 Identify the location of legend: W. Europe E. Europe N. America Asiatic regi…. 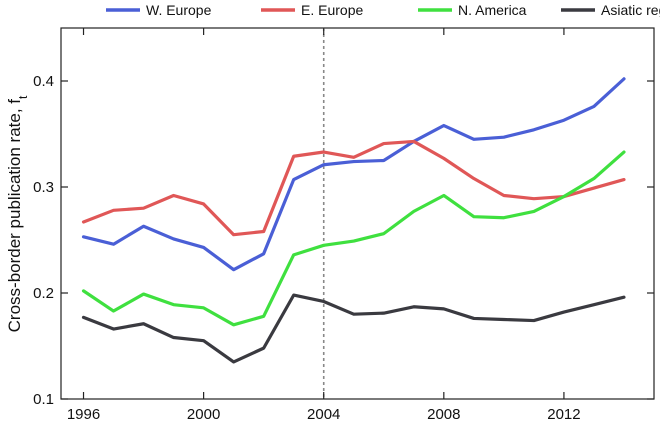
(383, 10).